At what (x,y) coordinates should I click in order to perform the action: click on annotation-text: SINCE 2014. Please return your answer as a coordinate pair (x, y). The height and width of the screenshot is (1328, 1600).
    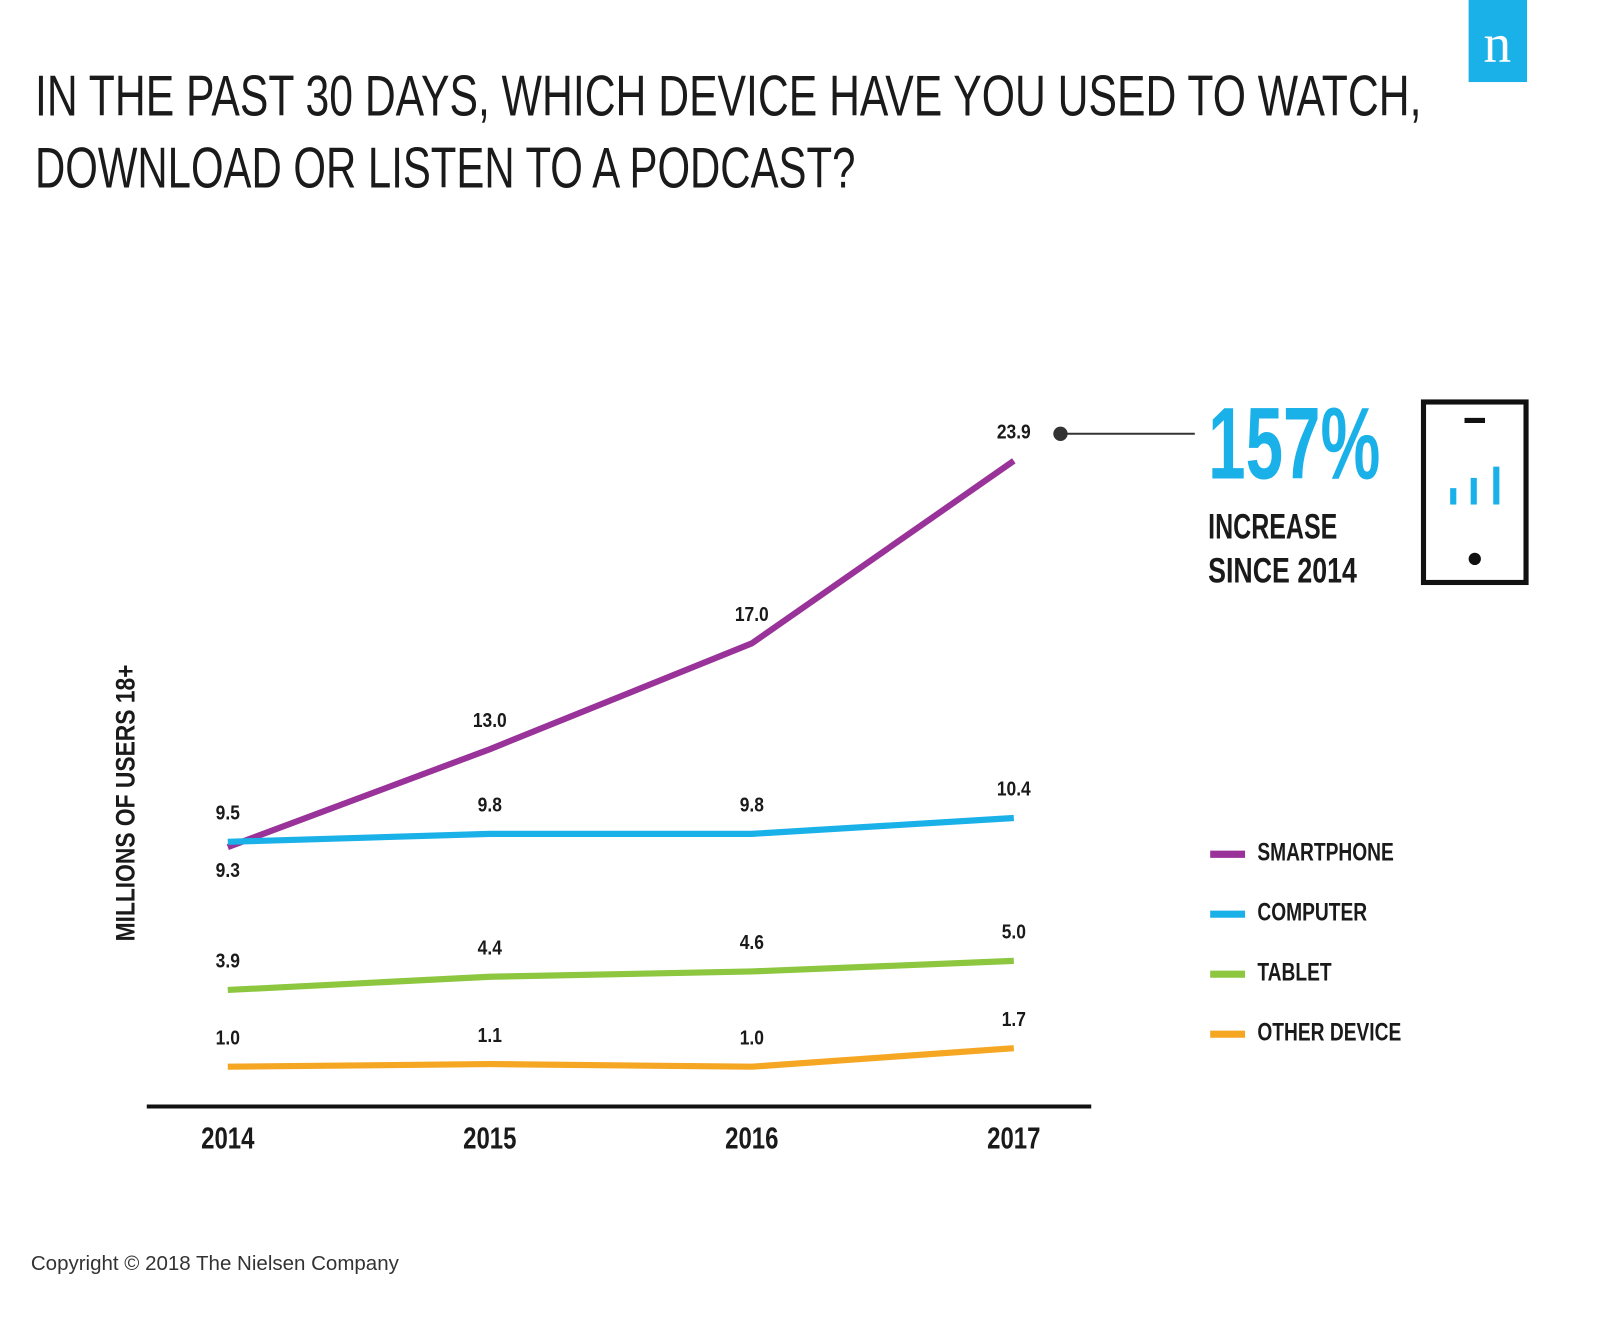
    Looking at the image, I should click on (1282, 570).